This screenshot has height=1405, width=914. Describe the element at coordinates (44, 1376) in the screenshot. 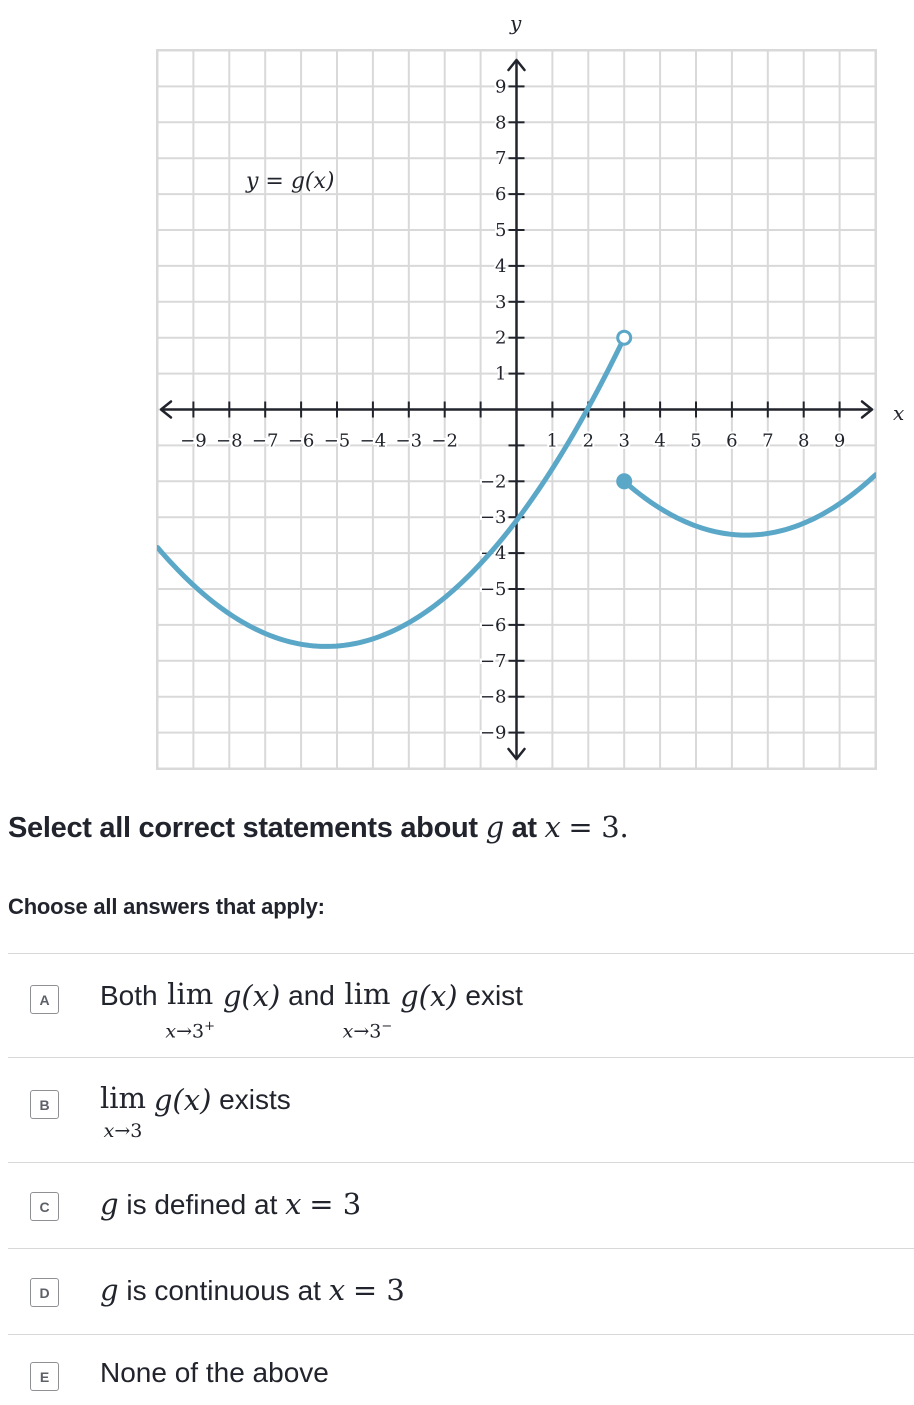

I see `choice-e-letter: E` at that location.